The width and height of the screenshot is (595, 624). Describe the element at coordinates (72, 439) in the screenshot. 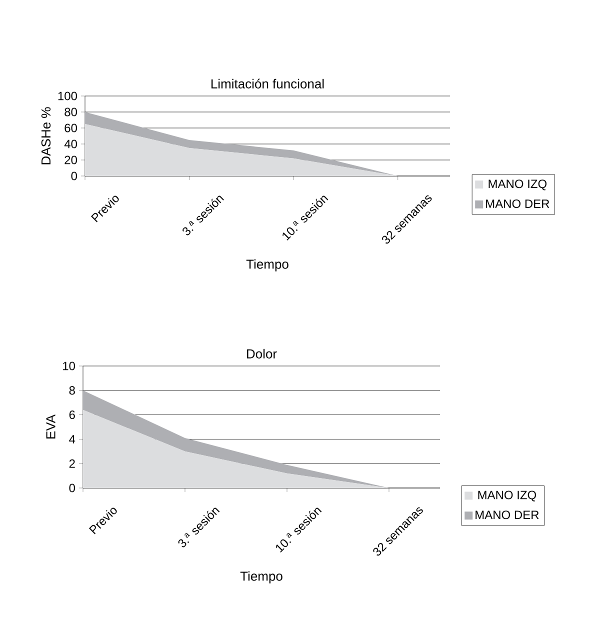

I see `y-tick-label: 4` at that location.